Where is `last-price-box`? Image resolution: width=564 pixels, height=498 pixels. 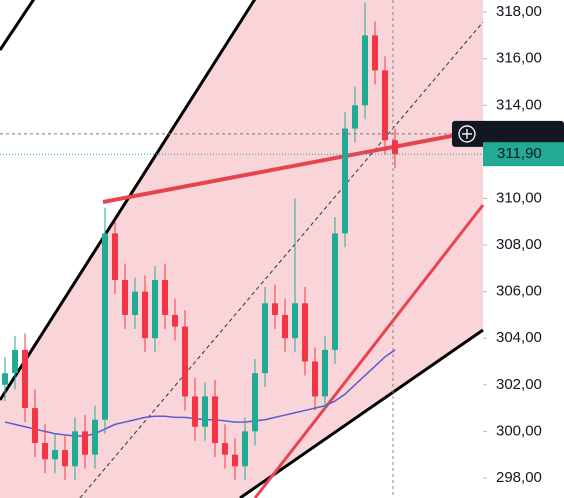
last-price-box is located at coordinates (523, 154).